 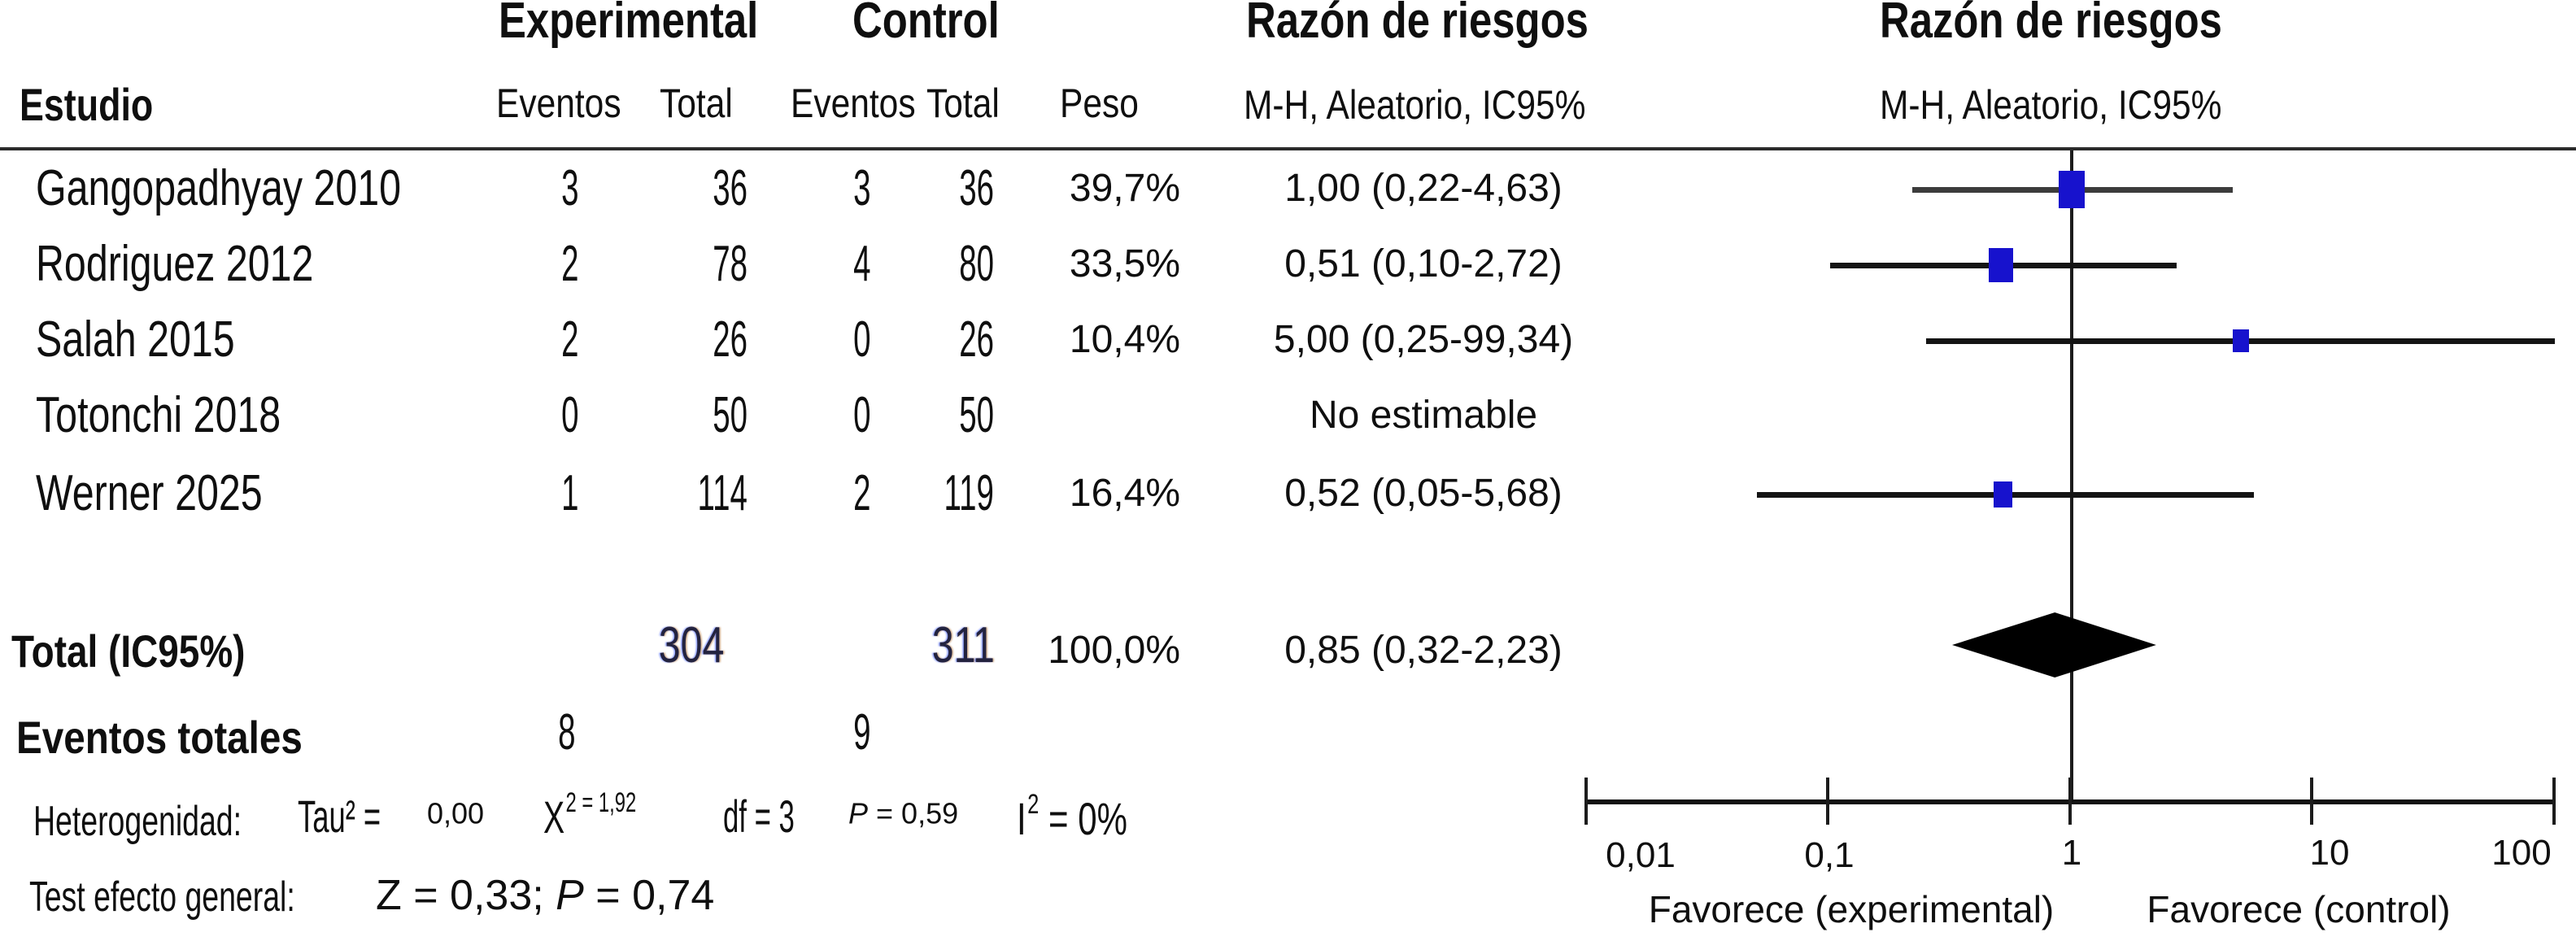 What do you see at coordinates (2299, 910) in the screenshot?
I see `favor-control-label: Favorece (control)` at bounding box center [2299, 910].